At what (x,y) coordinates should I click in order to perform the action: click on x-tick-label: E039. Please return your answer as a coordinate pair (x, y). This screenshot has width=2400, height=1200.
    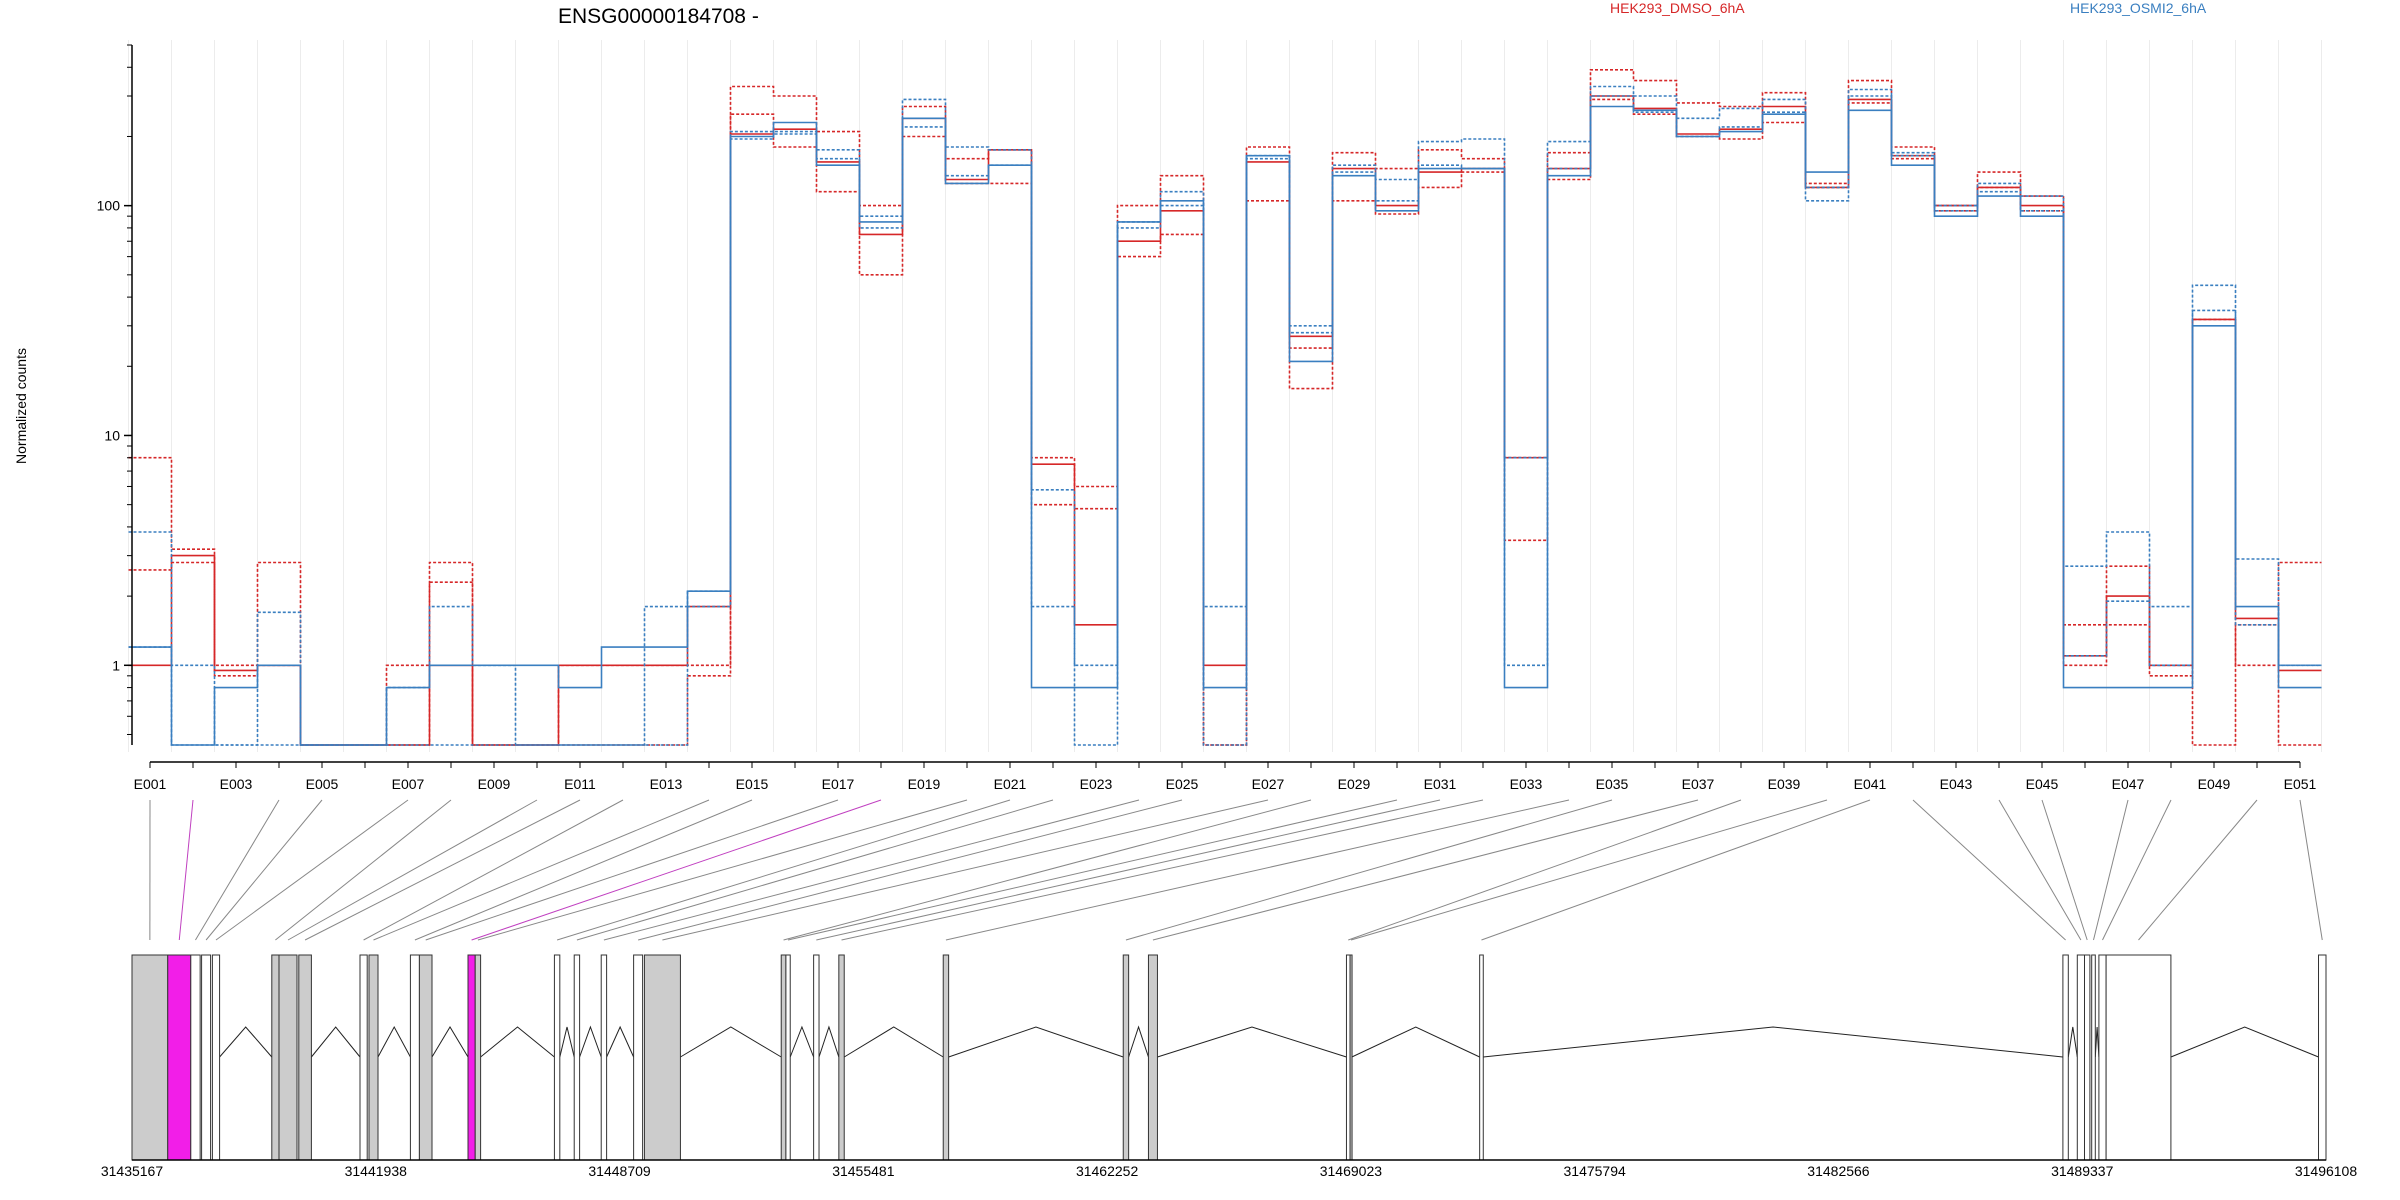
    Looking at the image, I should click on (1784, 784).